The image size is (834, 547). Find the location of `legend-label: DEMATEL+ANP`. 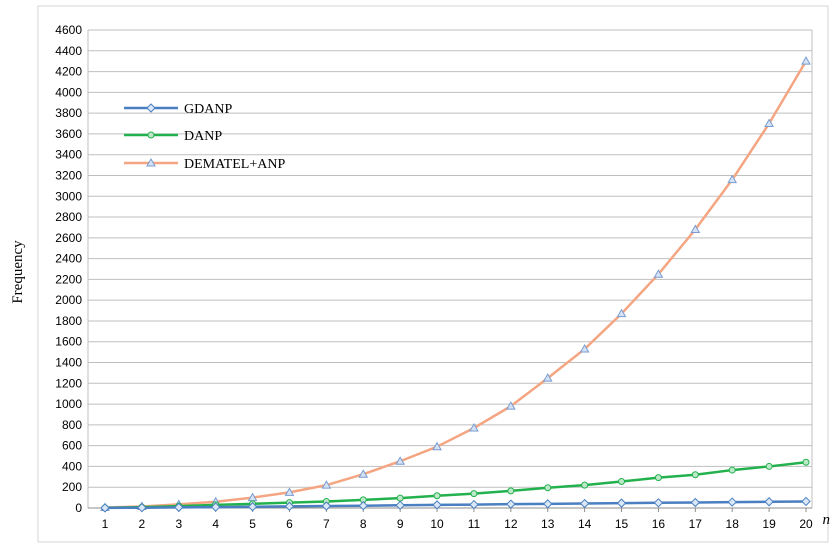

legend-label: DEMATEL+ANP is located at coordinates (234, 164).